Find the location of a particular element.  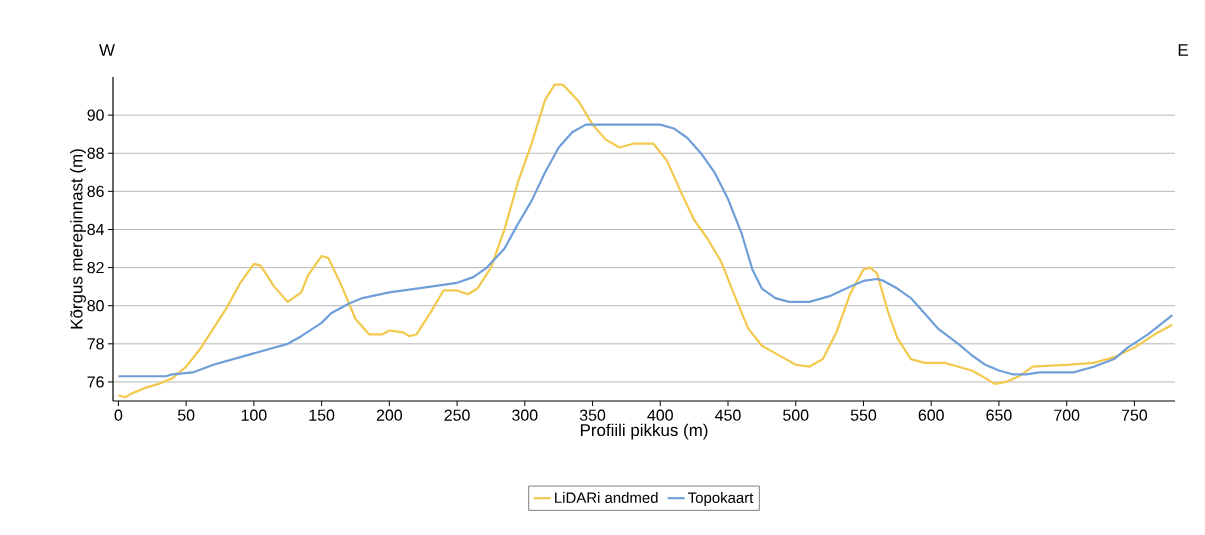

y-tick-label: 84 is located at coordinates (95, 229).